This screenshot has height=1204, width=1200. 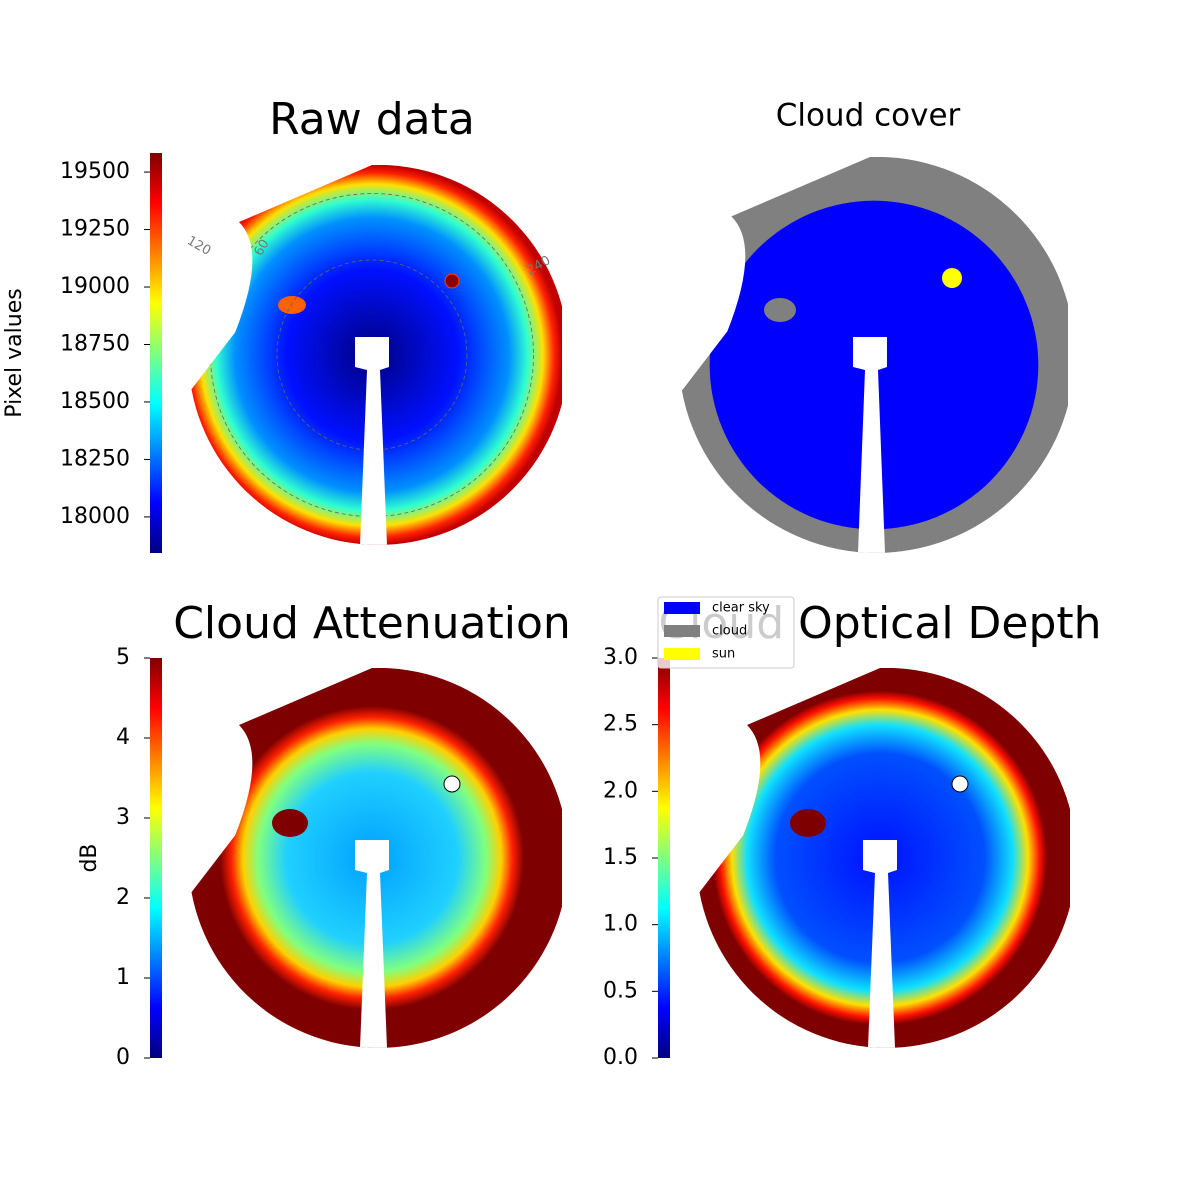 I want to click on tick-label: 19250, so click(x=95, y=229).